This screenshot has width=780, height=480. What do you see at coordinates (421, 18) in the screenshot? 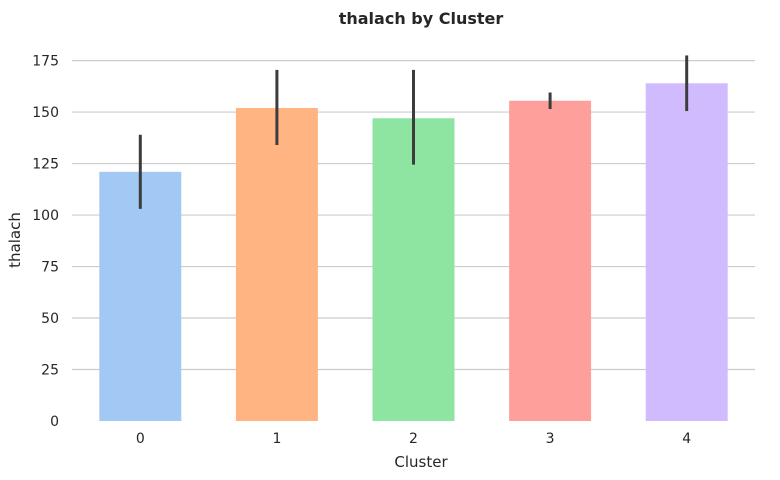
I see `chart-title: thalach by Cluster` at bounding box center [421, 18].